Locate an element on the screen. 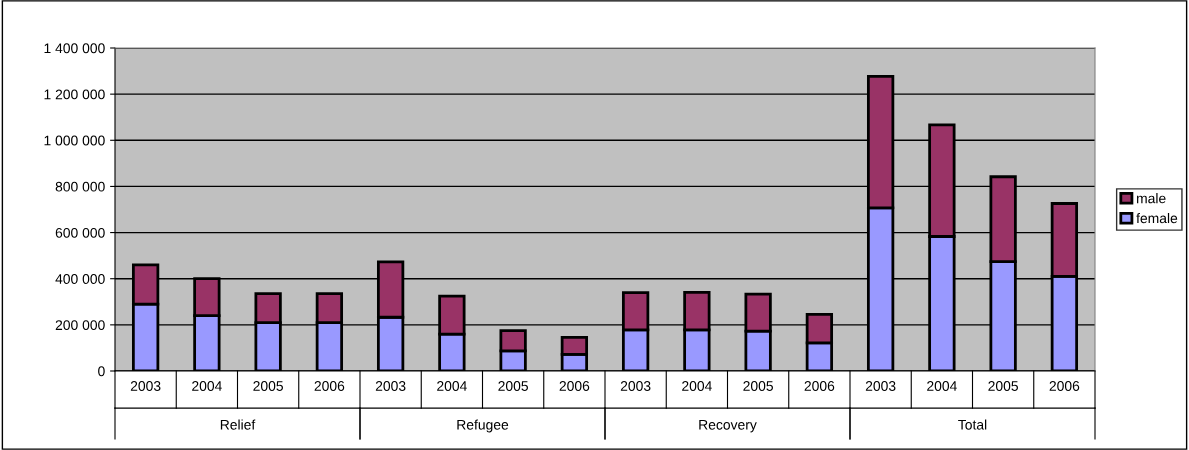 This screenshot has height=450, width=1189. legend-label: female is located at coordinates (1157, 218).